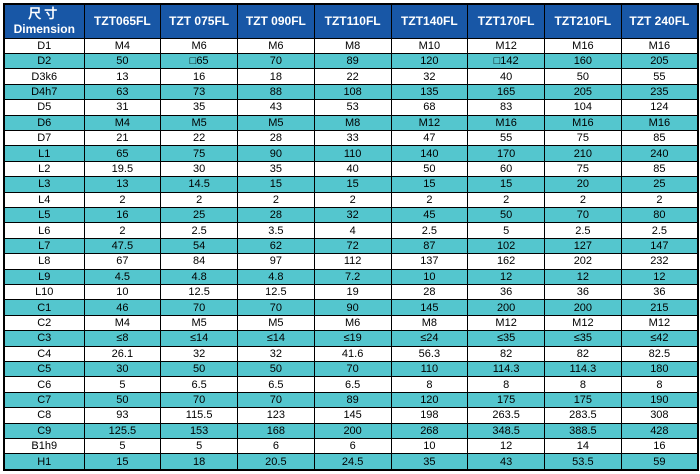  What do you see at coordinates (44, 169) in the screenshot?
I see `row-label: L2` at bounding box center [44, 169].